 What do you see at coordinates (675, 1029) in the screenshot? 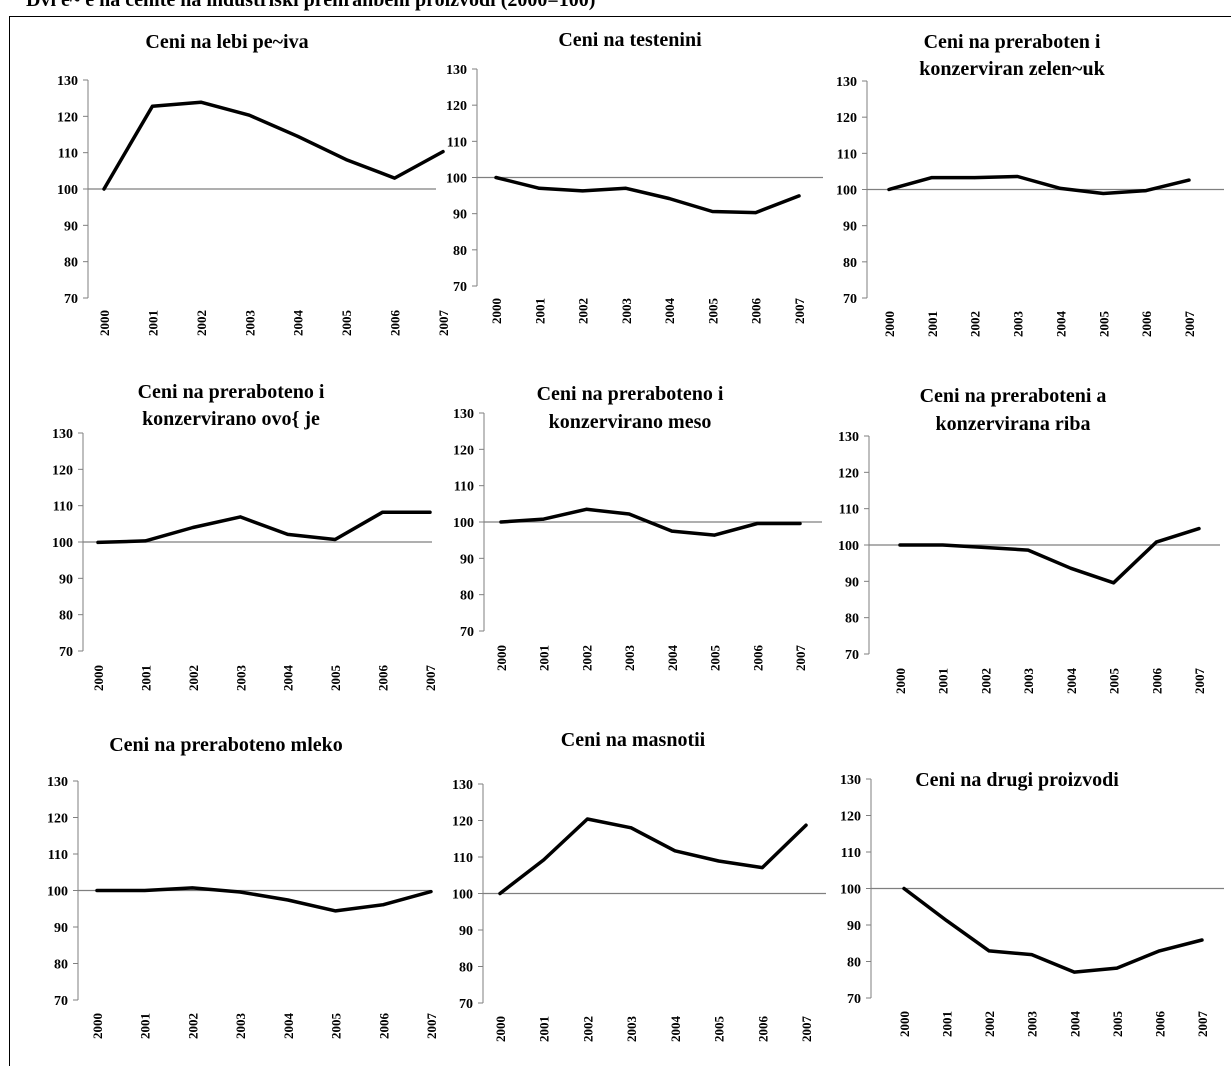
I see `x-tick-label: 2004` at bounding box center [675, 1029].